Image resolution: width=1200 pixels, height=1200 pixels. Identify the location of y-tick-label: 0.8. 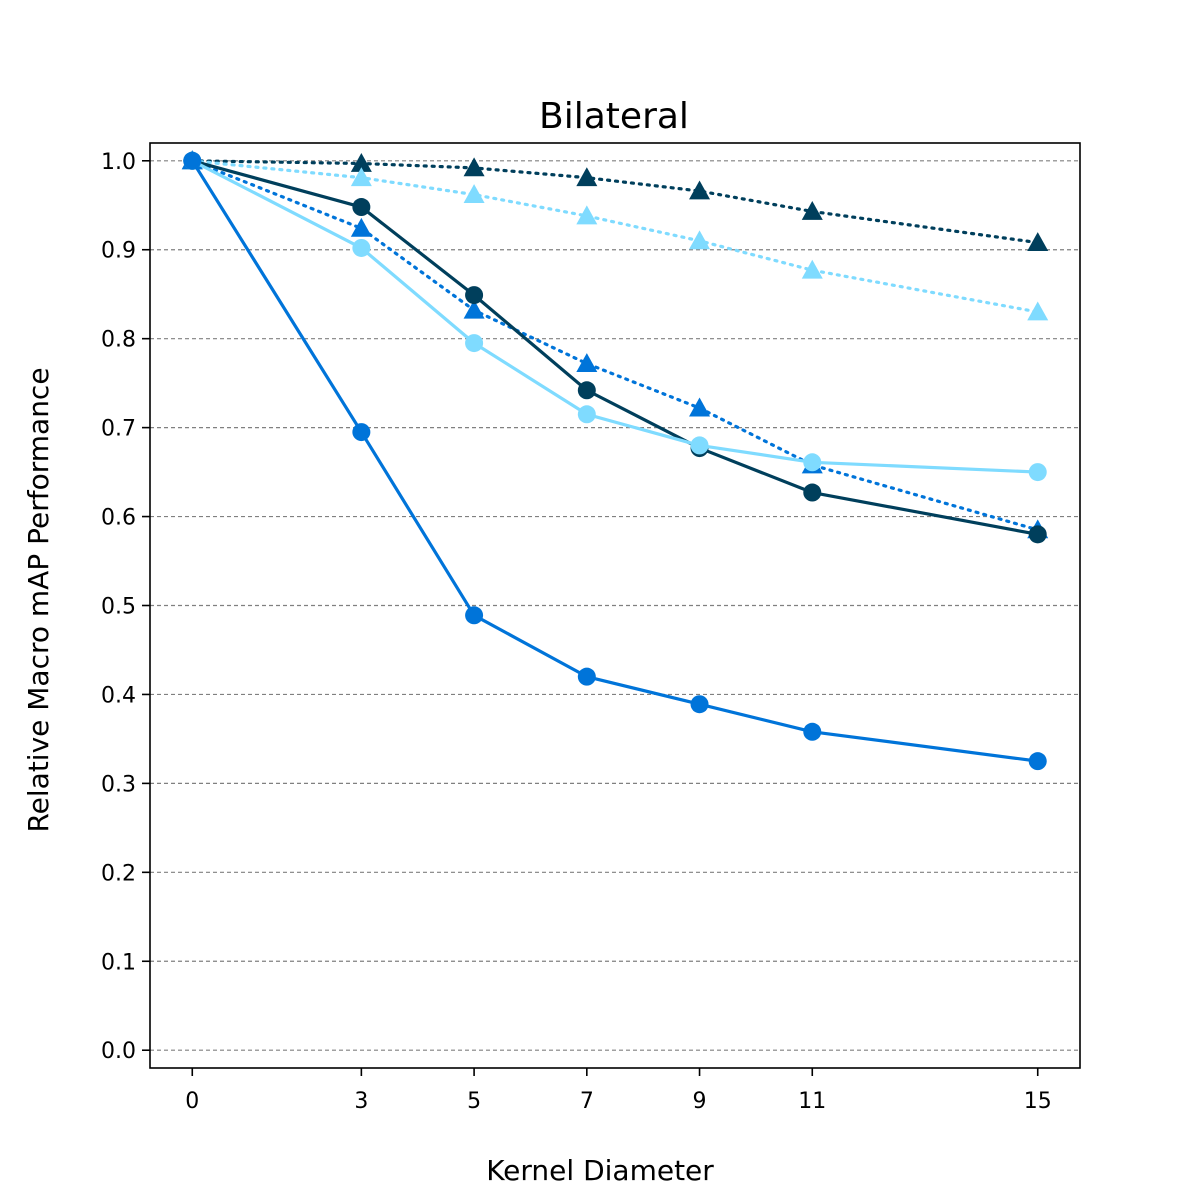
(118, 340).